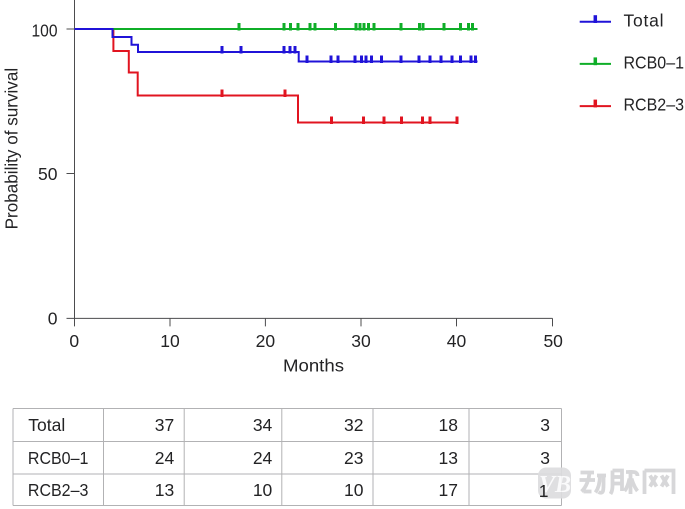 This screenshot has width=685, height=509. What do you see at coordinates (12, 149) in the screenshot?
I see `svg-text: Probability of survival` at bounding box center [12, 149].